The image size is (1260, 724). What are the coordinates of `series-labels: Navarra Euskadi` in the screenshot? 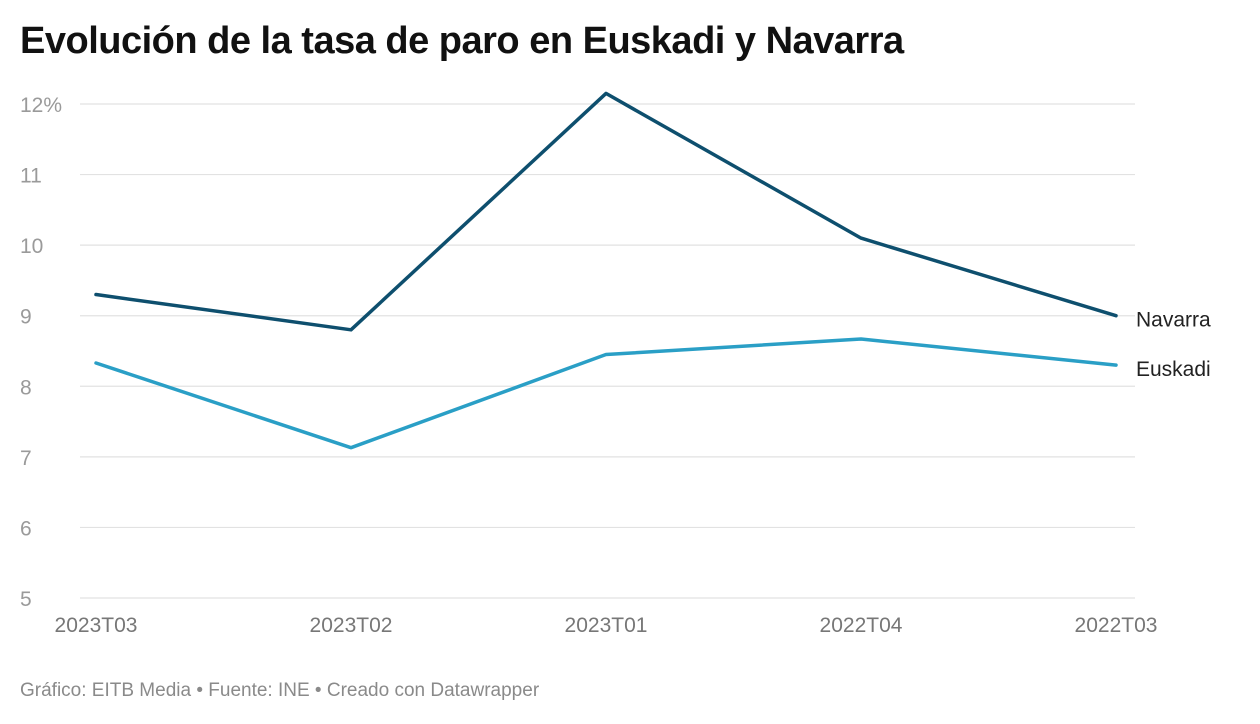 It's located at (1173, 345).